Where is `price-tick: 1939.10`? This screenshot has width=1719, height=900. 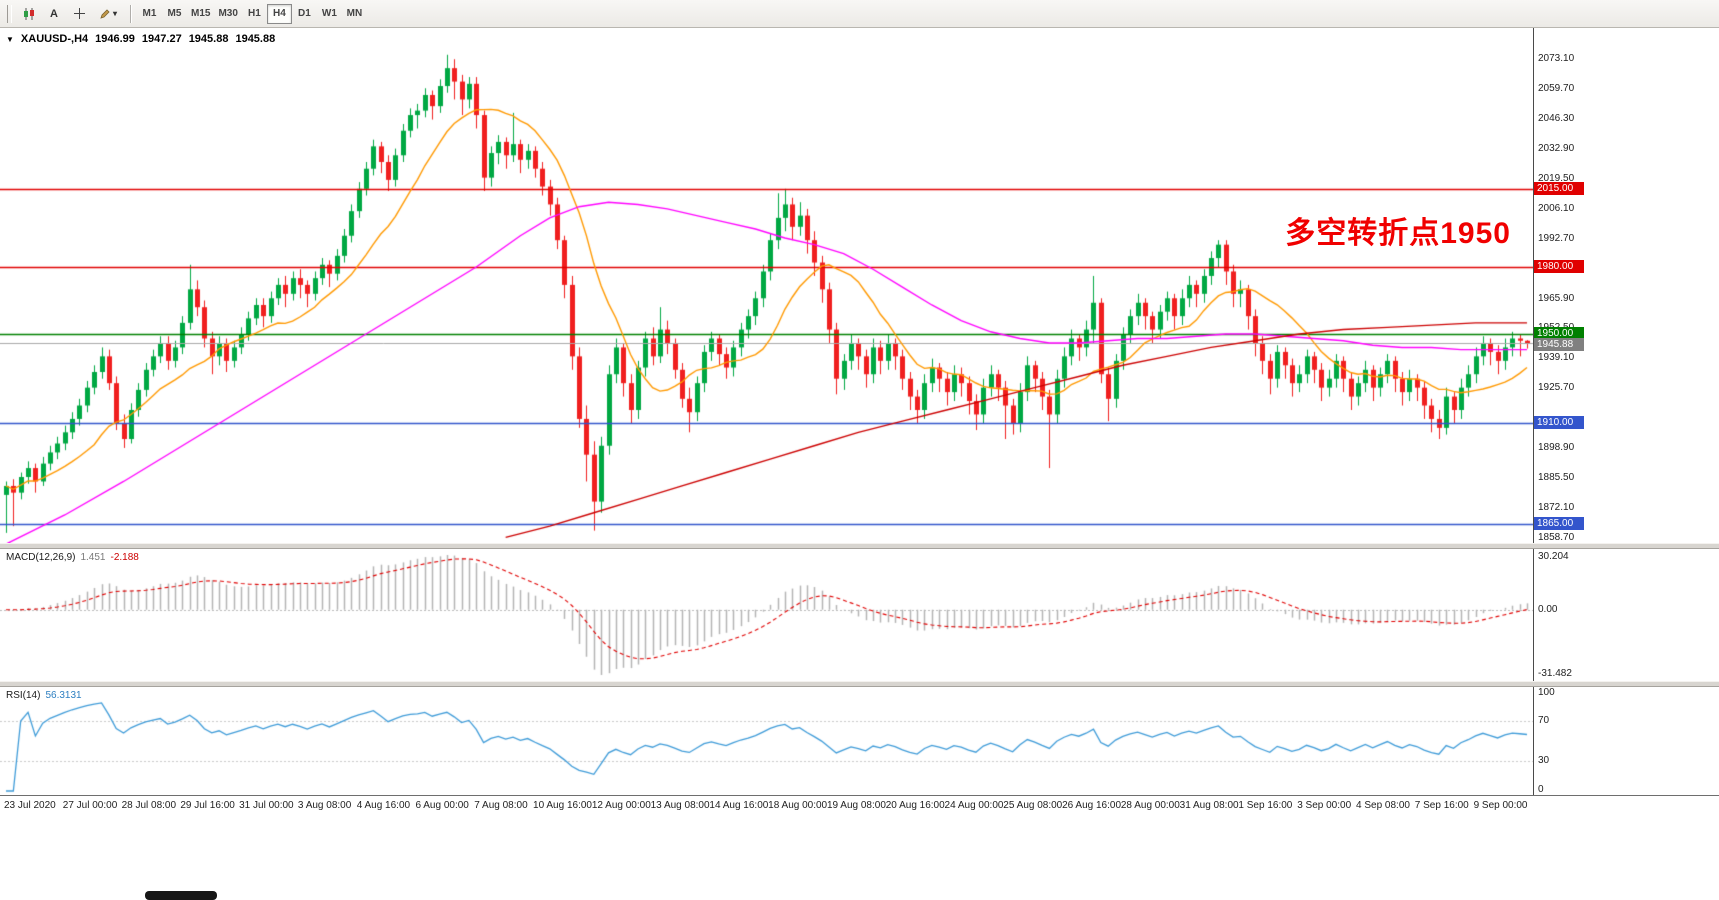 price-tick: 1939.10 is located at coordinates (1556, 358).